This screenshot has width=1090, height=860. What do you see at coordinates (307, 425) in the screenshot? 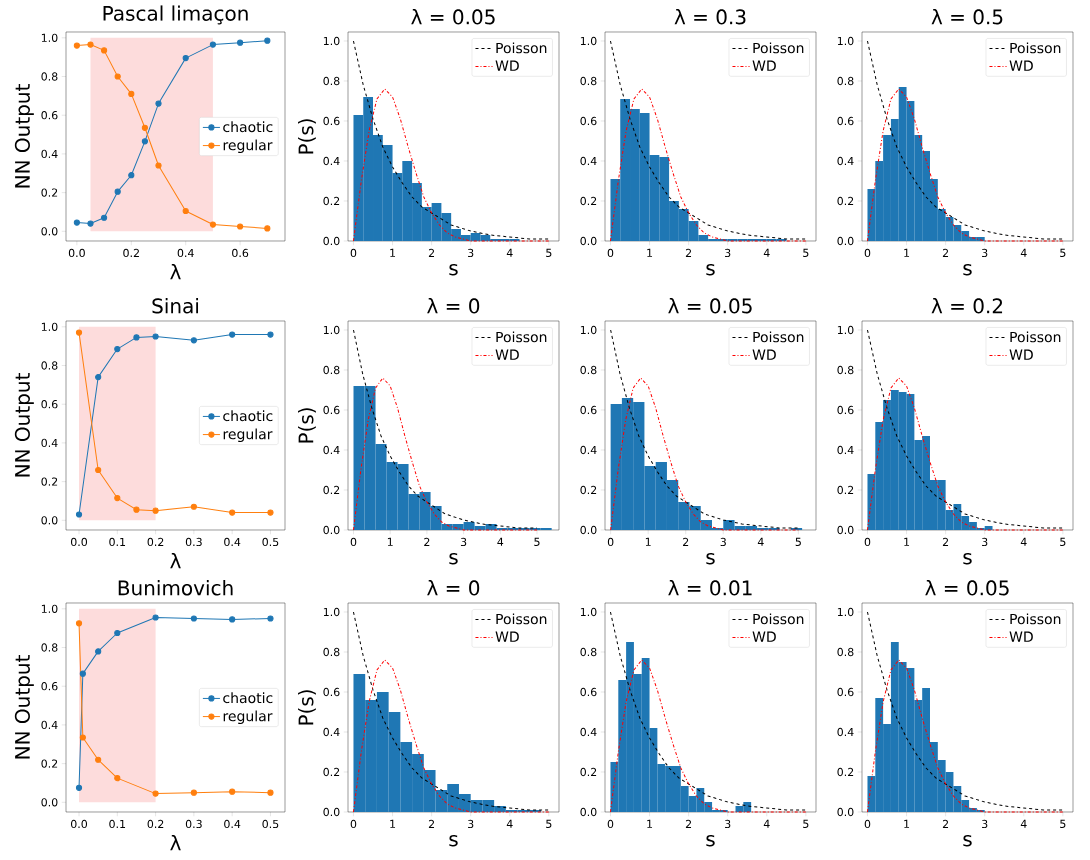
I see `y-axis-title: P(s)` at bounding box center [307, 425].